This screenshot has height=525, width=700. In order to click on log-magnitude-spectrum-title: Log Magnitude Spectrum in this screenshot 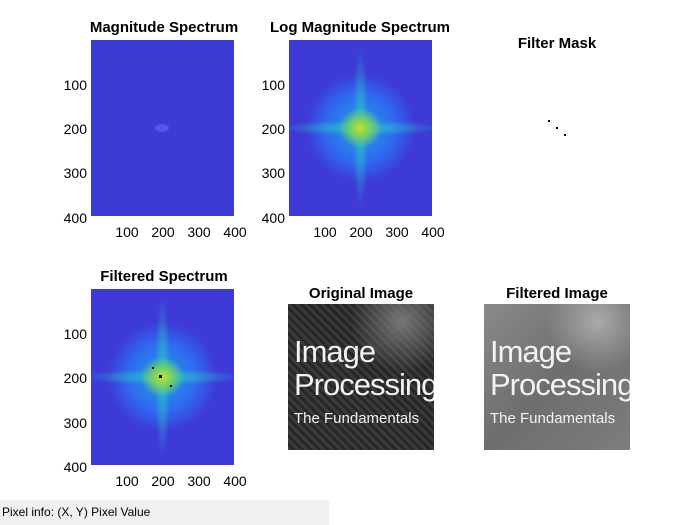, I will do `click(360, 27)`.